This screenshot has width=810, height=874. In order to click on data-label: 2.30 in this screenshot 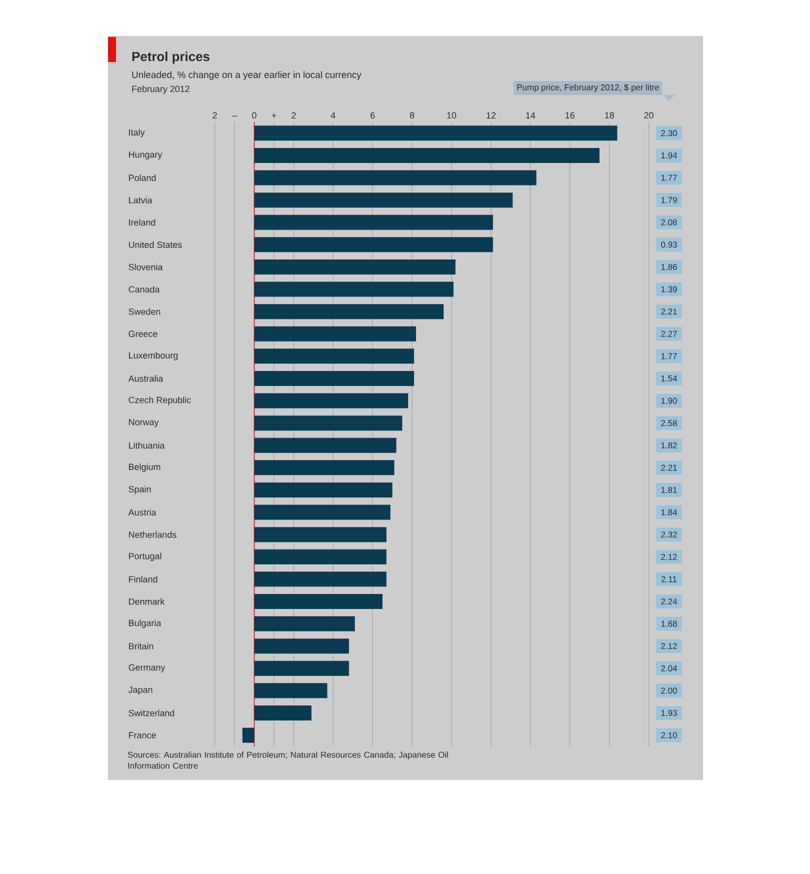, I will do `click(669, 133)`.